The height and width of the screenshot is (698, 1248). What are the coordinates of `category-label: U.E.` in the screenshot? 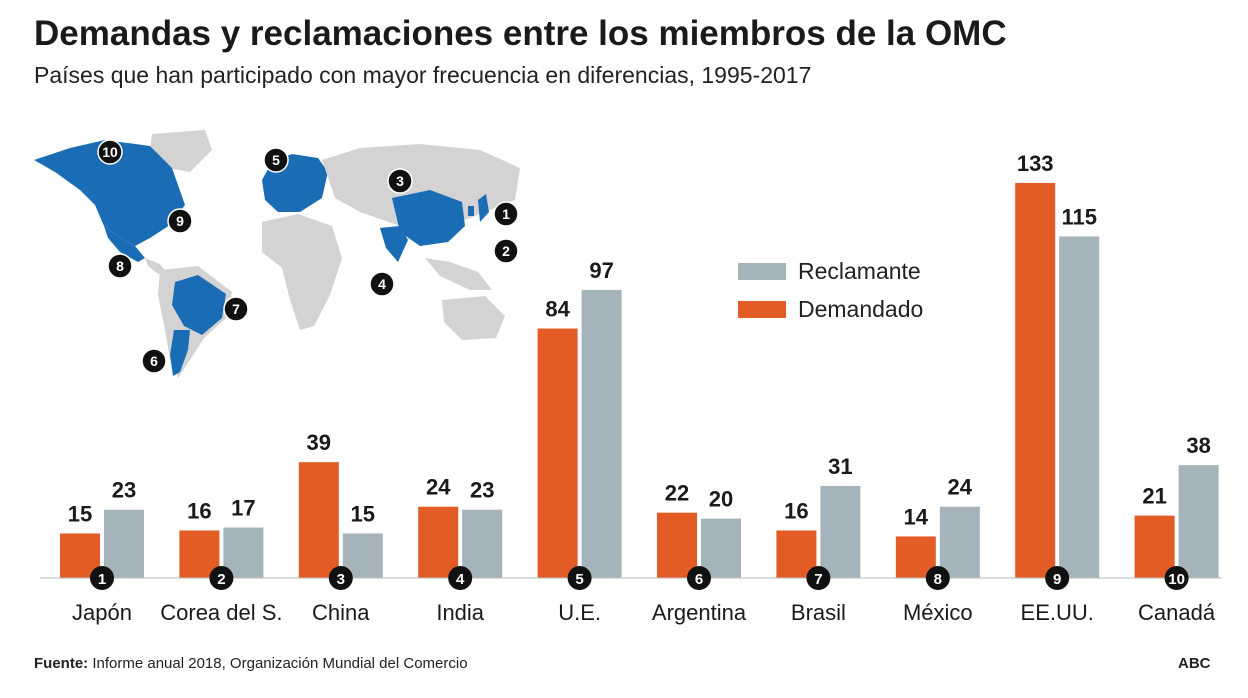 It's located at (579, 612).